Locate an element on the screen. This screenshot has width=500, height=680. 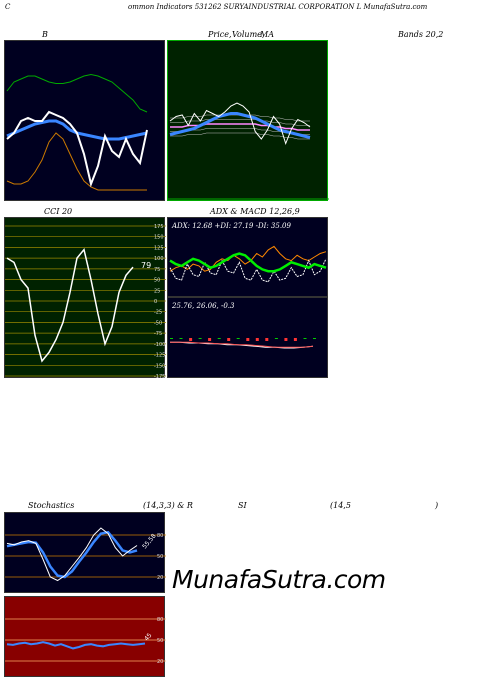
bollinger-svg is located at coordinates (77, 132).